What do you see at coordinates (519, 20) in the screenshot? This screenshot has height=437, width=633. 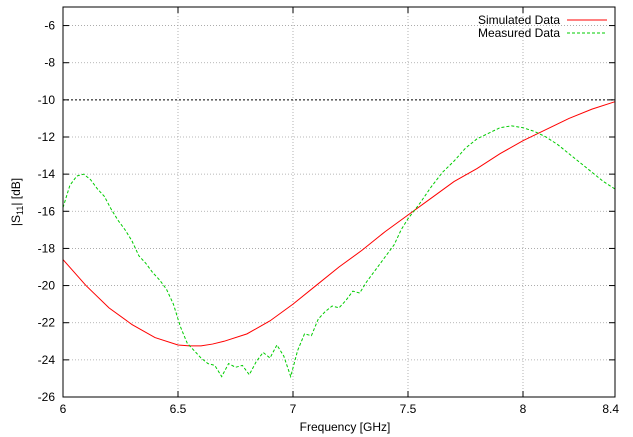 I see `legend-label: Simulated Data` at bounding box center [519, 20].